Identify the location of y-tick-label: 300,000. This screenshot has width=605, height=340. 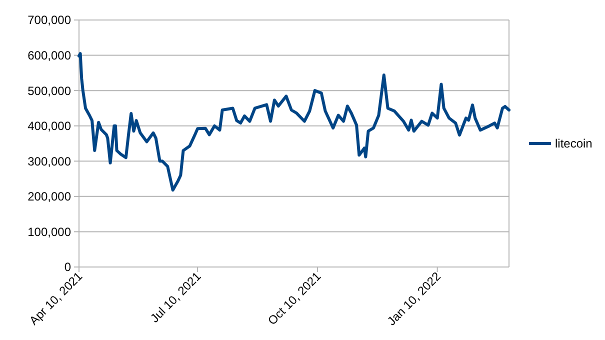
(50, 161).